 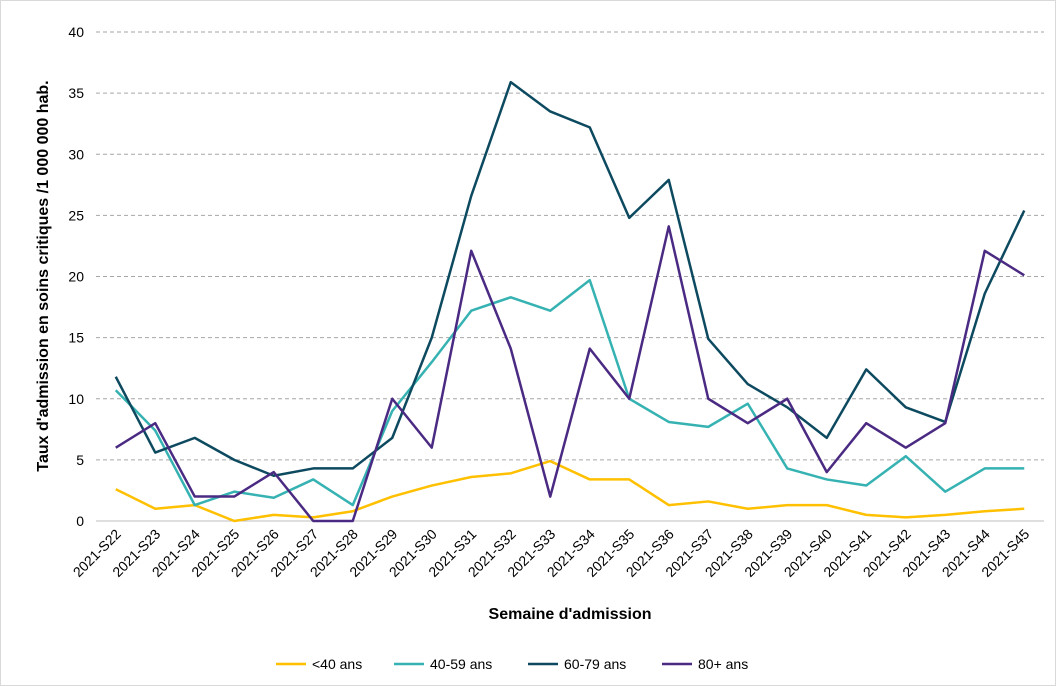 What do you see at coordinates (76, 277) in the screenshot?
I see `y-tick-label: 20` at bounding box center [76, 277].